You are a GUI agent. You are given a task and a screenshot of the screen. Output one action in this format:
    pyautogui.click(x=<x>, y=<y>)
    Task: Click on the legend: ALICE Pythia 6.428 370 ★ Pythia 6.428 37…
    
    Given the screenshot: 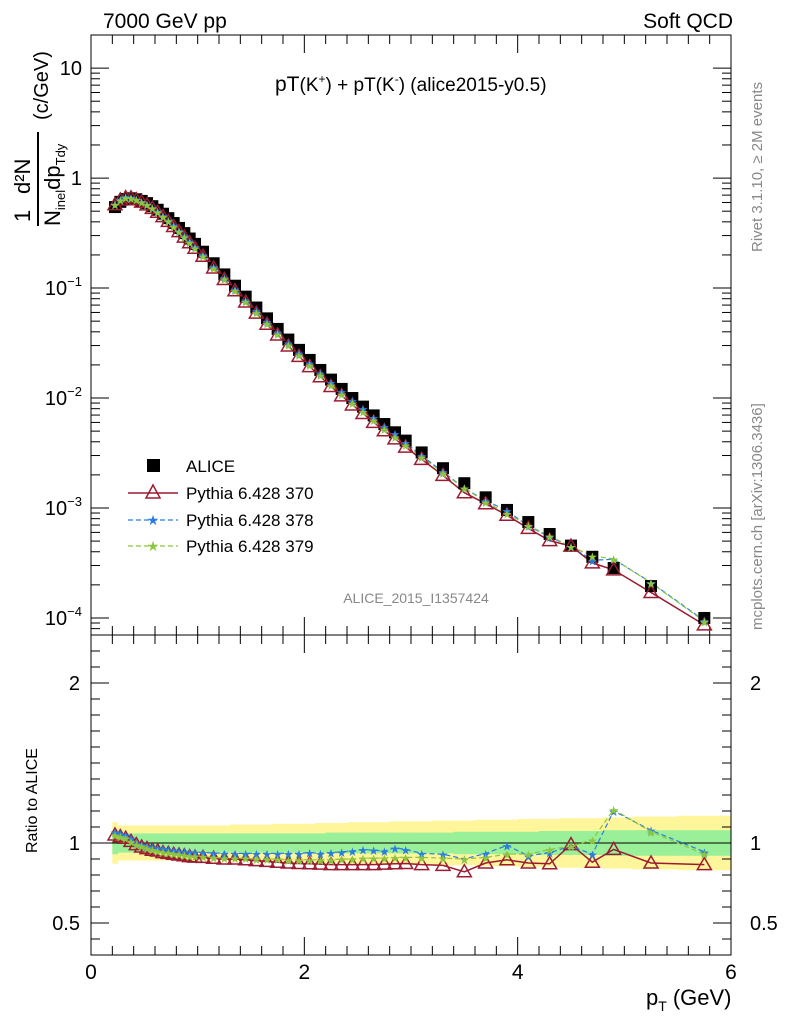 What is the action you would take?
    pyautogui.click(x=221, y=506)
    